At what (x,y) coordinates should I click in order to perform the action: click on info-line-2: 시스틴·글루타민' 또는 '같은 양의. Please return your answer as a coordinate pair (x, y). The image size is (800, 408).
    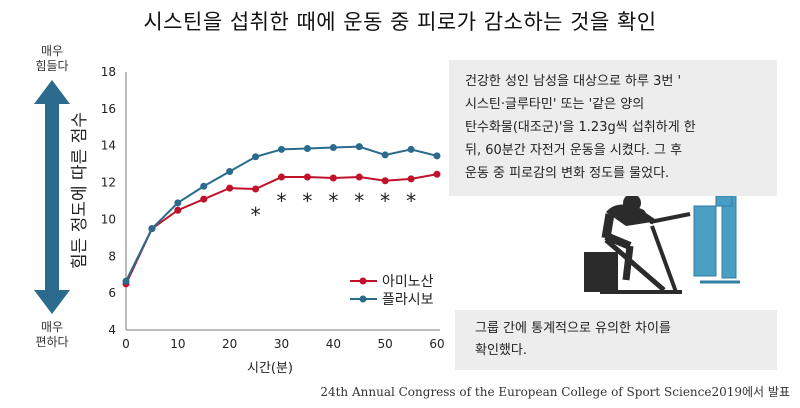
    Looking at the image, I should click on (555, 104).